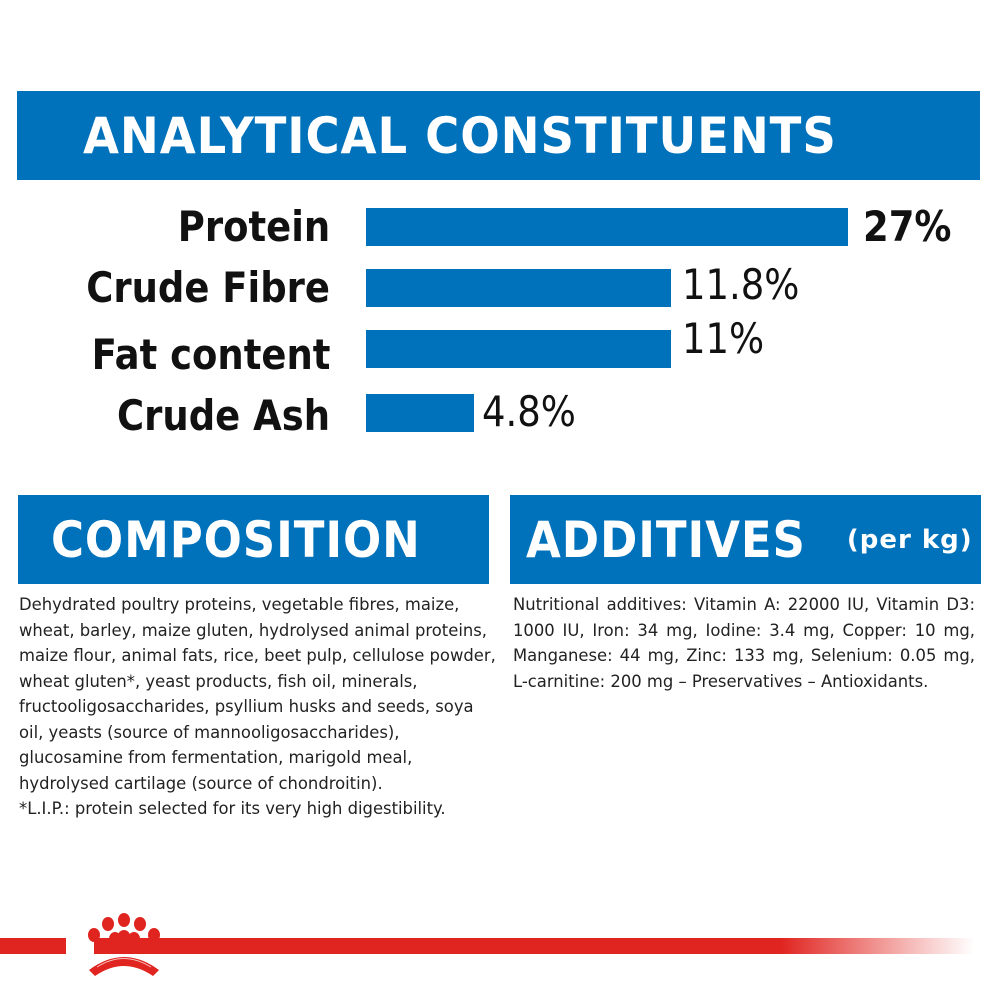 This screenshot has width=1000, height=1000. I want to click on row-value: 27%, so click(907, 226).